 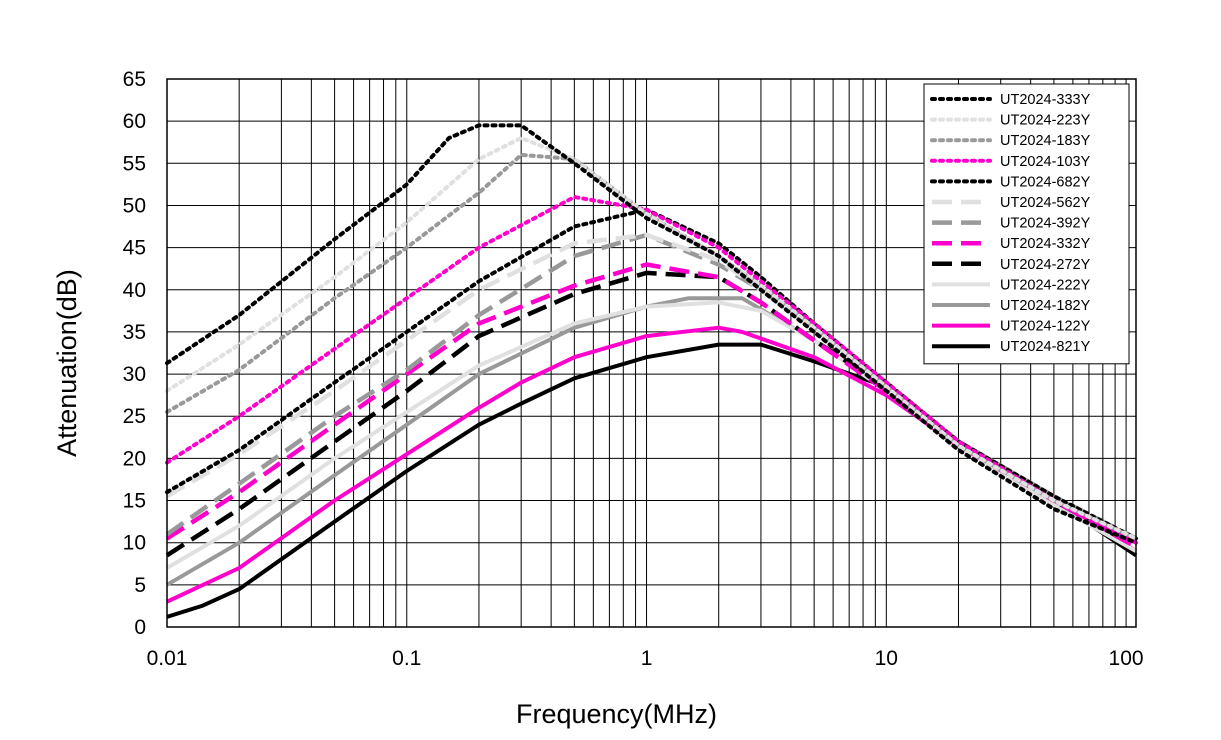 I want to click on legend-label: UT2024-272Y, so click(x=1045, y=265).